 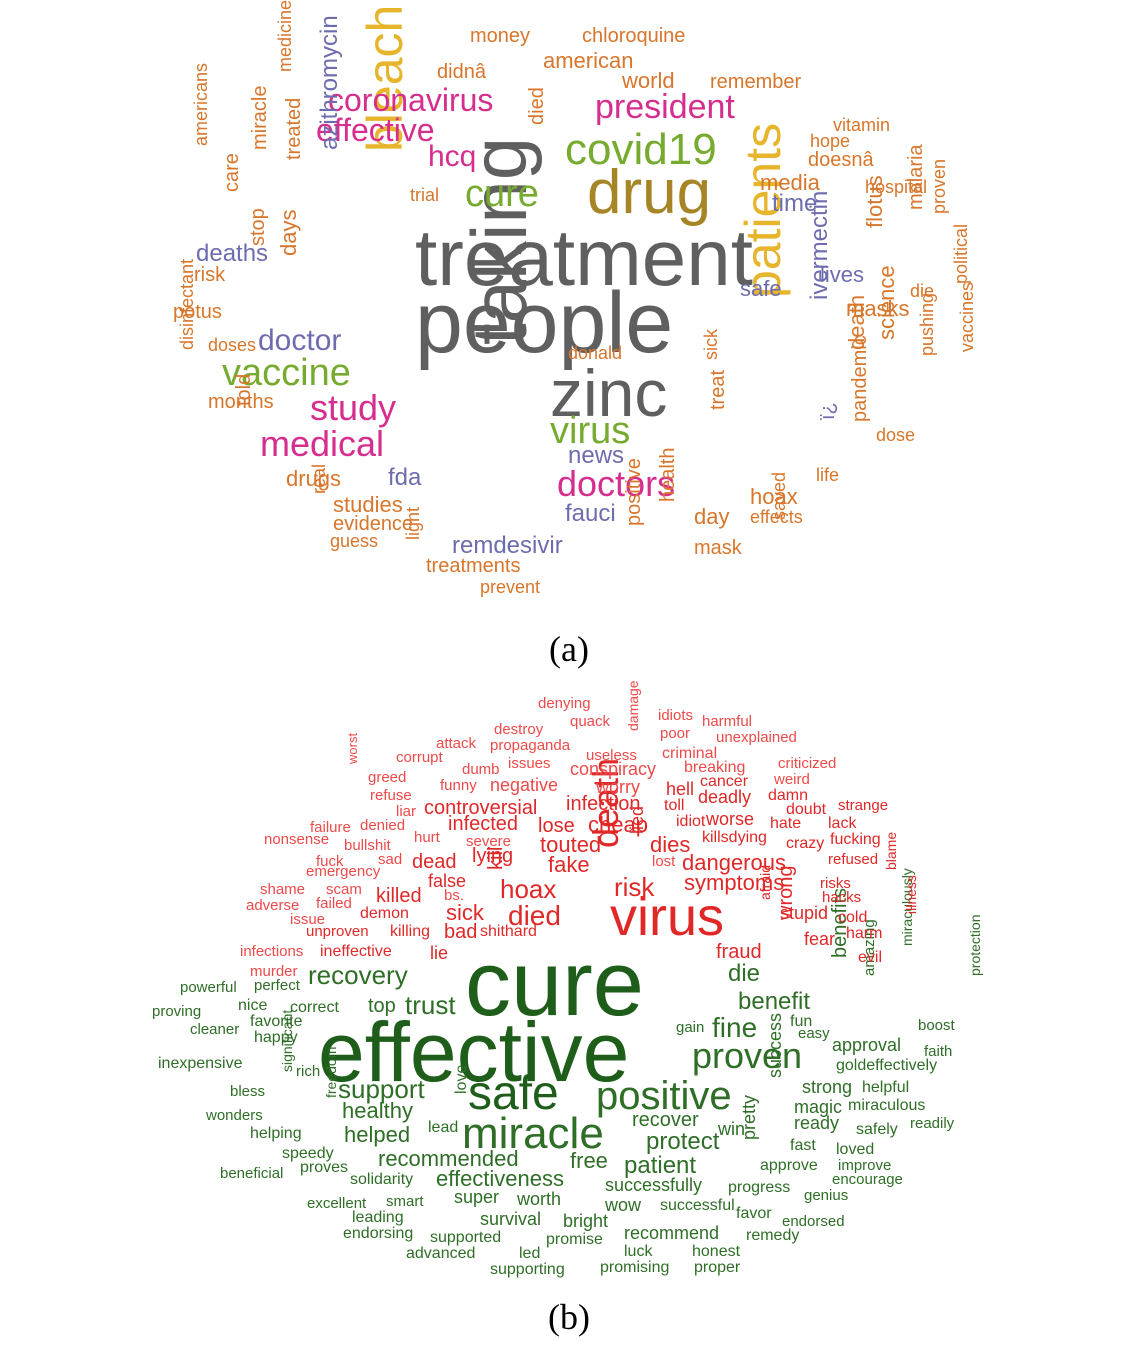 What do you see at coordinates (754, 1213) in the screenshot?
I see `cloud-word: favor` at bounding box center [754, 1213].